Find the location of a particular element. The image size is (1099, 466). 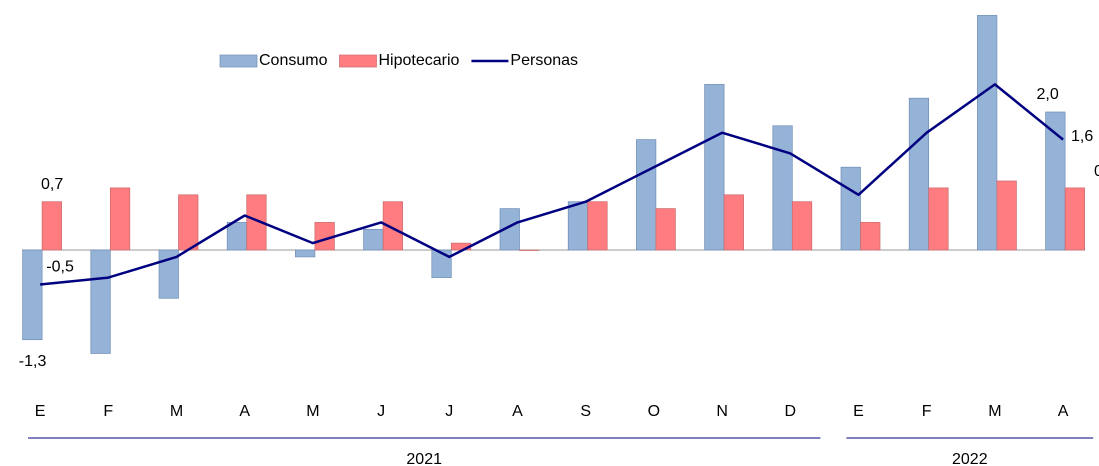

legend-label: Hipotecario is located at coordinates (418, 60).